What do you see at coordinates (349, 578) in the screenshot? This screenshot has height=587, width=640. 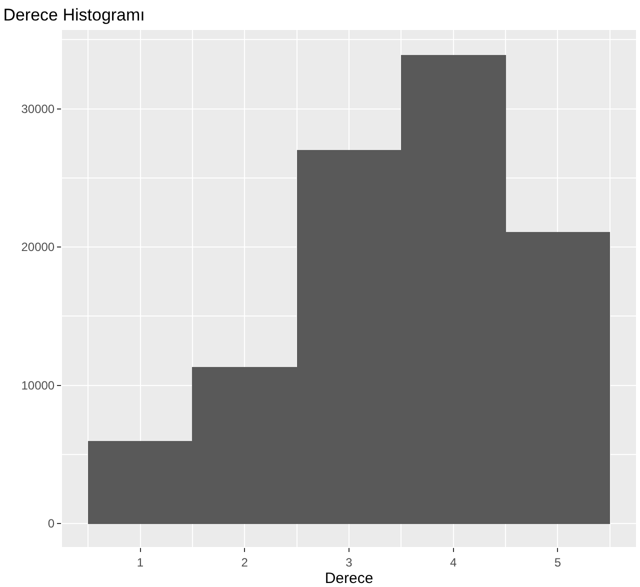 I see `x-axis-title: Derece` at bounding box center [349, 578].